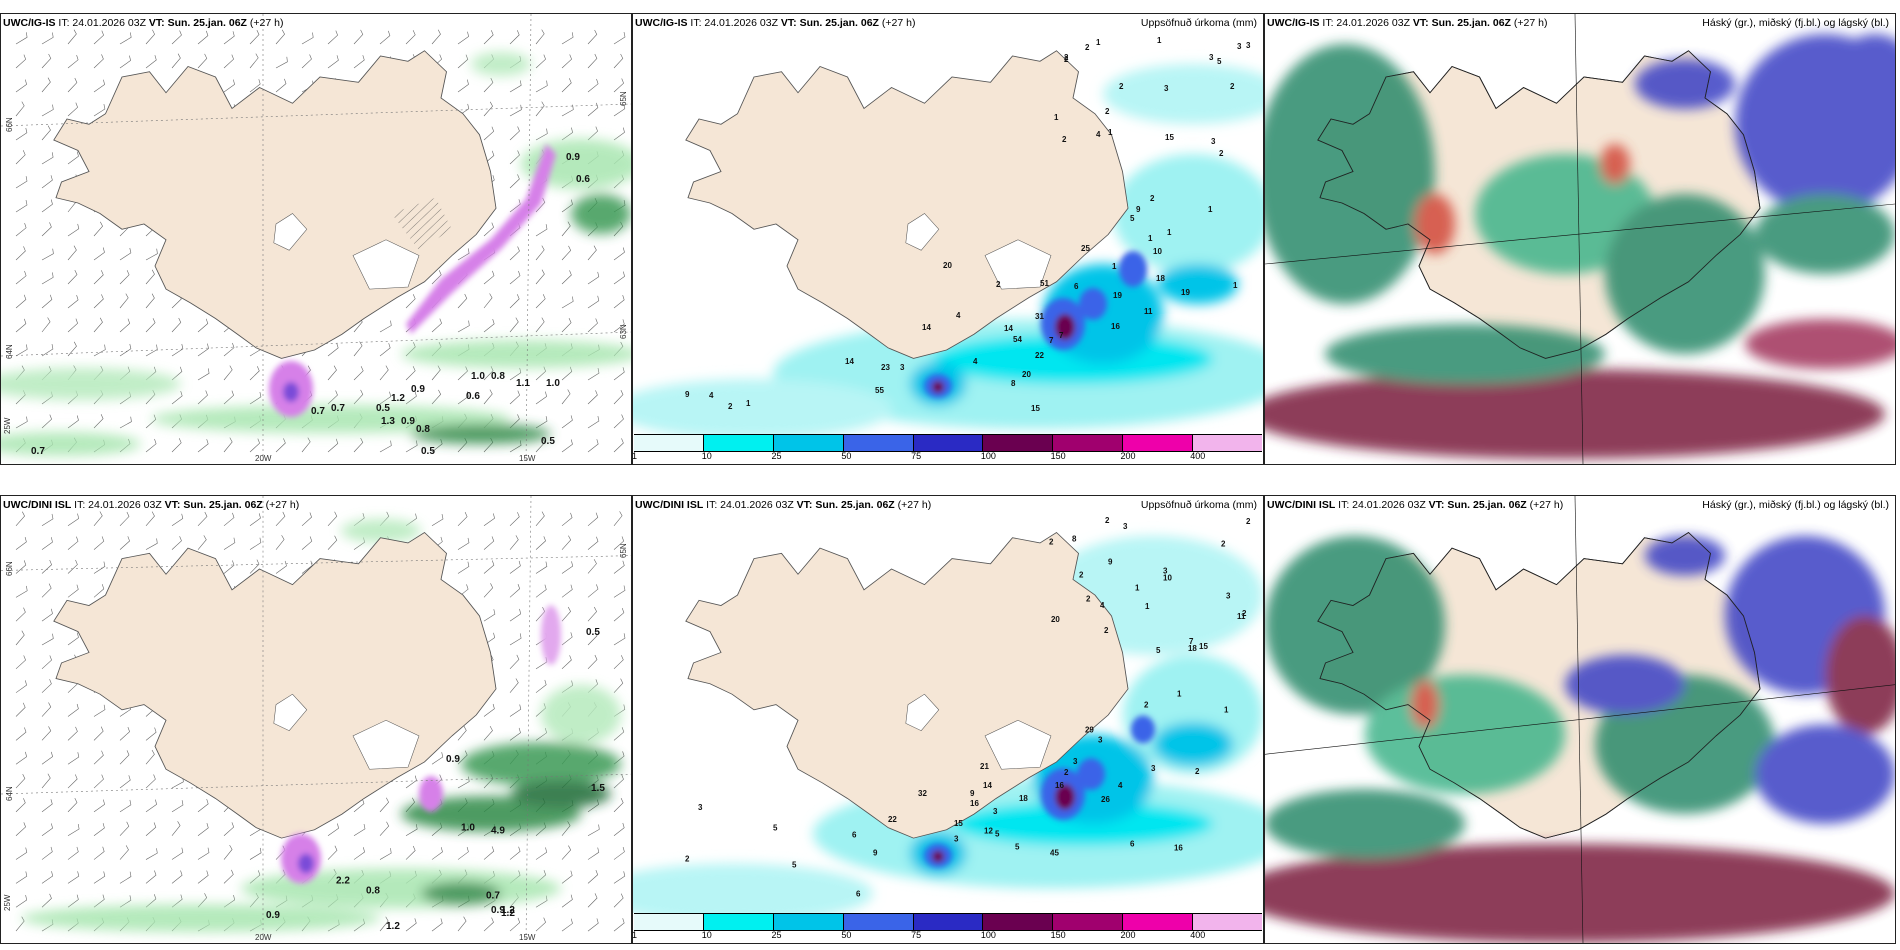  Describe the element at coordinates (1039, 316) in the screenshot. I see `precip-value-label: 31` at that location.